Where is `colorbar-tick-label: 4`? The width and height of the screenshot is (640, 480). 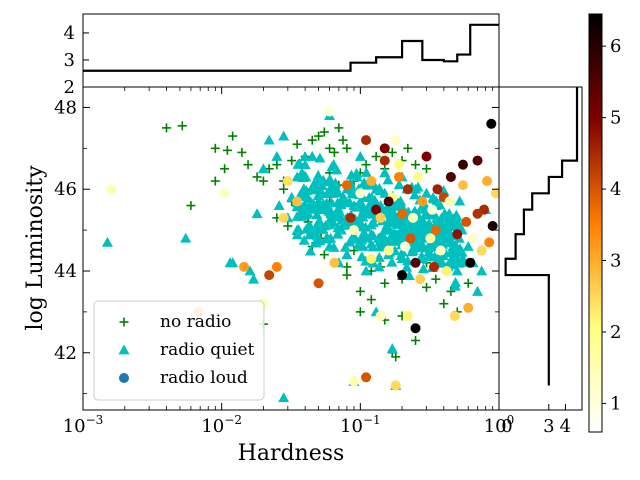
colorbar-tick-label: 4 is located at coordinates (615, 189).